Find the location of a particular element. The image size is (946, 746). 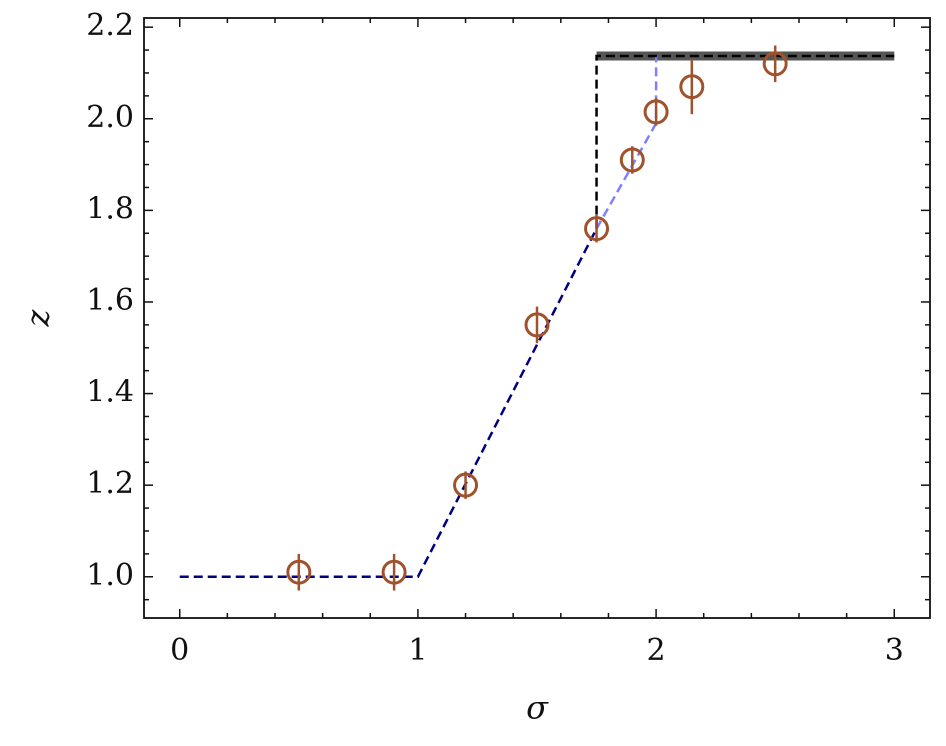

x-tick-label: 3 is located at coordinates (894, 650).